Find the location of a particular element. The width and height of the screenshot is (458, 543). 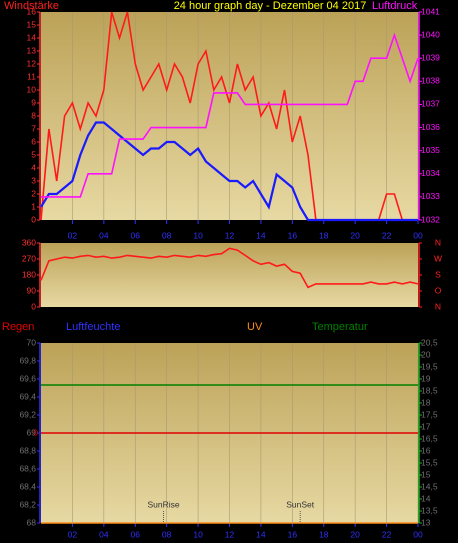

y-tick-label: 360 is located at coordinates (29, 242).